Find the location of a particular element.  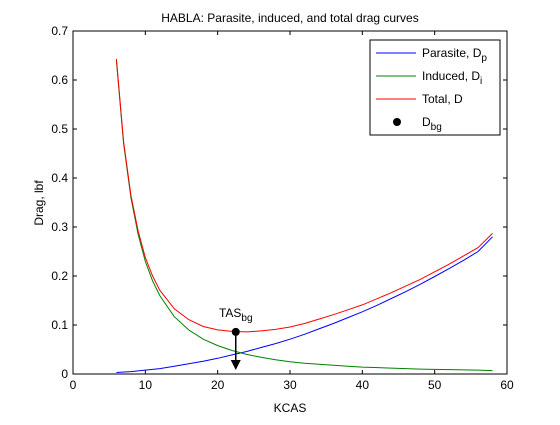

arrow-head is located at coordinates (235, 365).